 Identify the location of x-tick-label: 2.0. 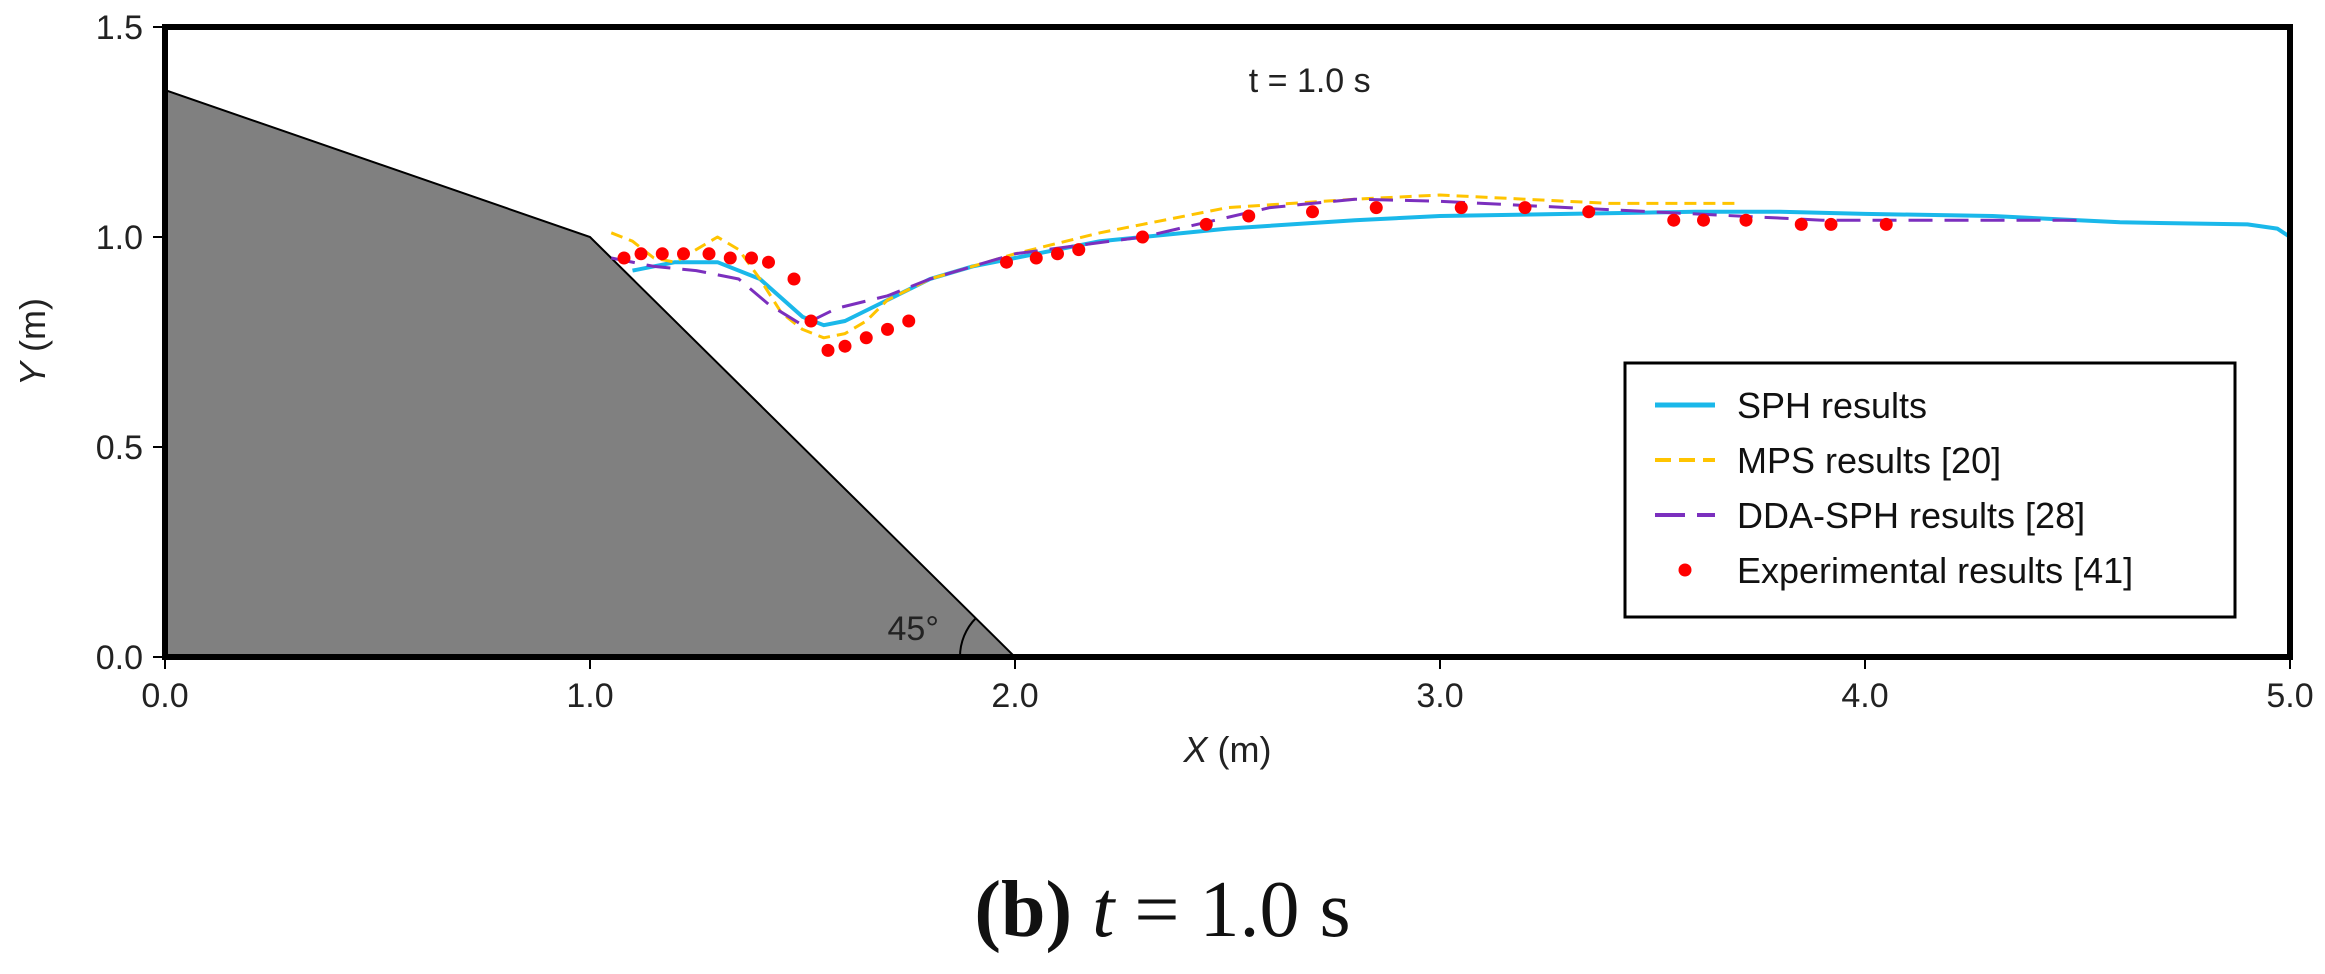
(1014, 696).